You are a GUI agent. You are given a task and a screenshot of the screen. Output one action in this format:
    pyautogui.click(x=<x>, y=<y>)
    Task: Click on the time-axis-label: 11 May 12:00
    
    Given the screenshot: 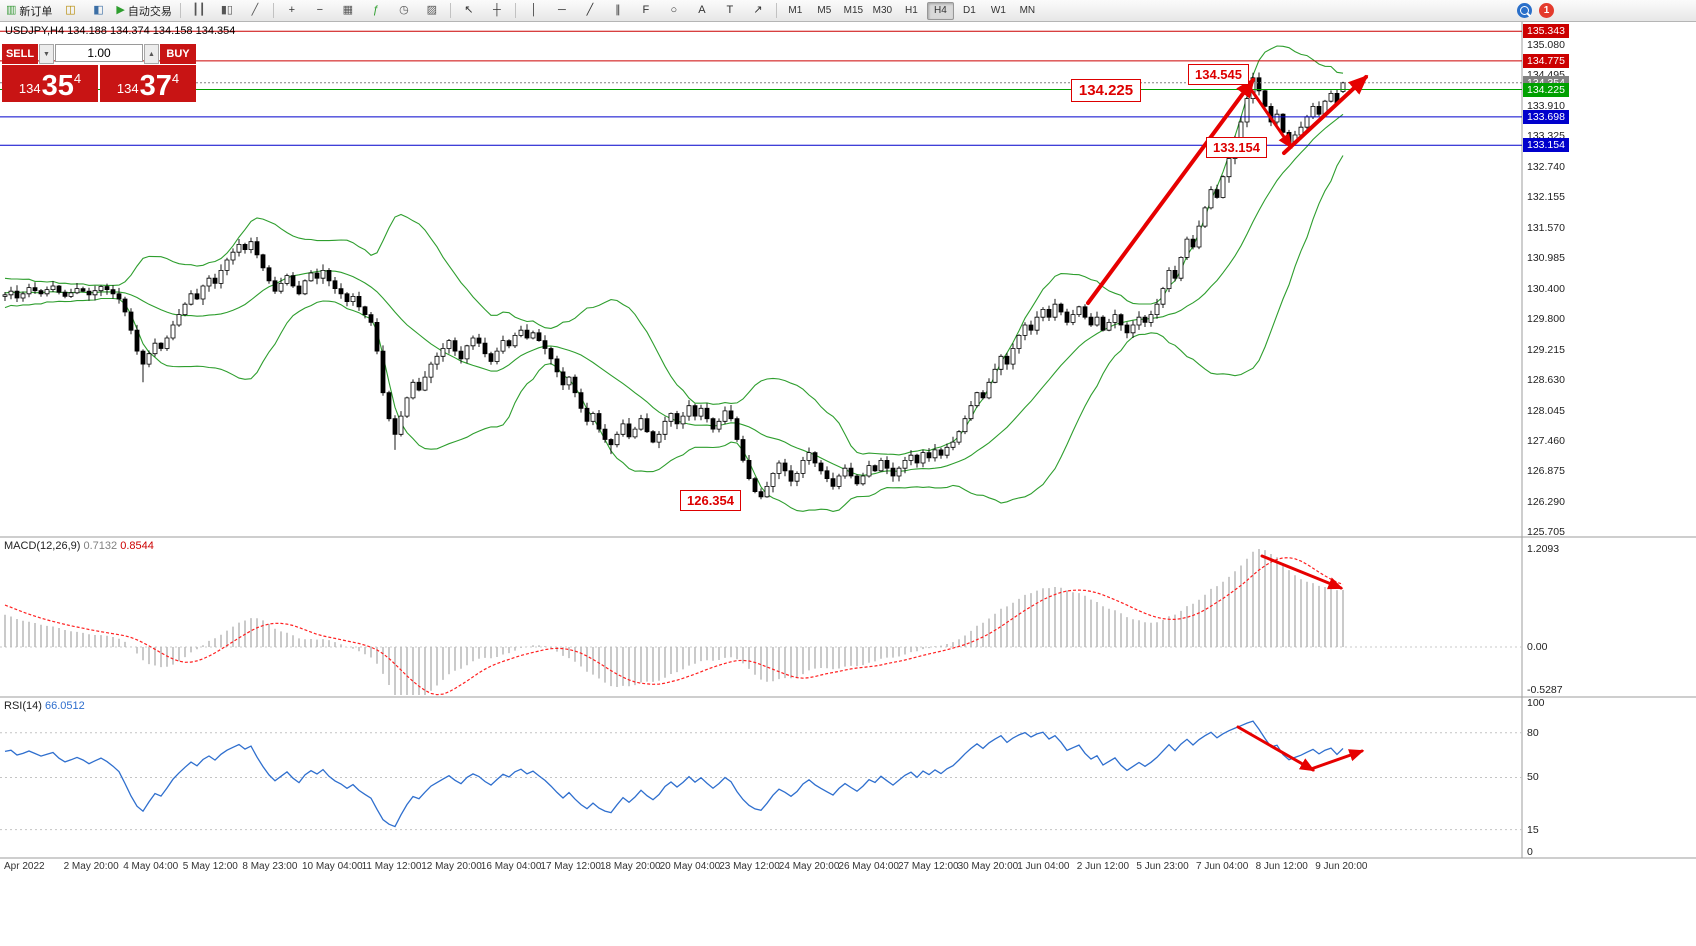 What is the action you would take?
    pyautogui.click(x=391, y=866)
    